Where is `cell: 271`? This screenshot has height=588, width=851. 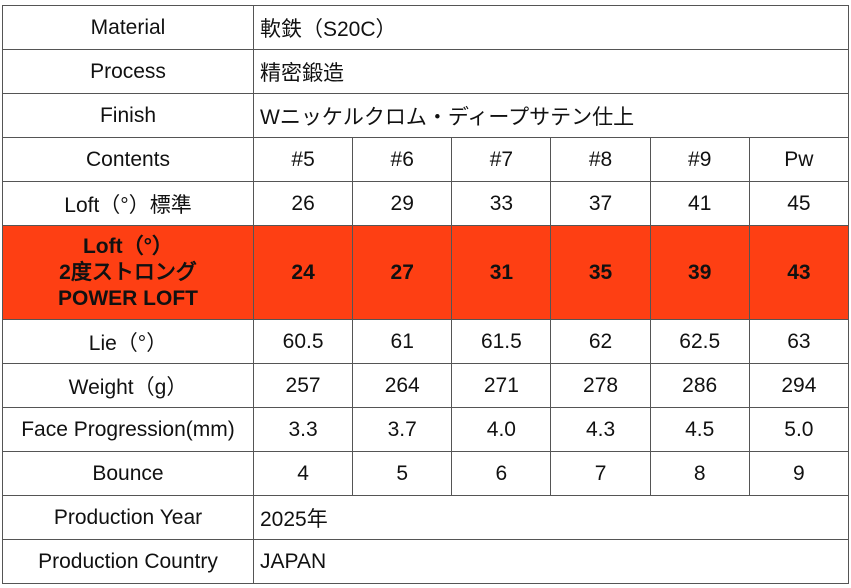
cell: 271 is located at coordinates (501, 385).